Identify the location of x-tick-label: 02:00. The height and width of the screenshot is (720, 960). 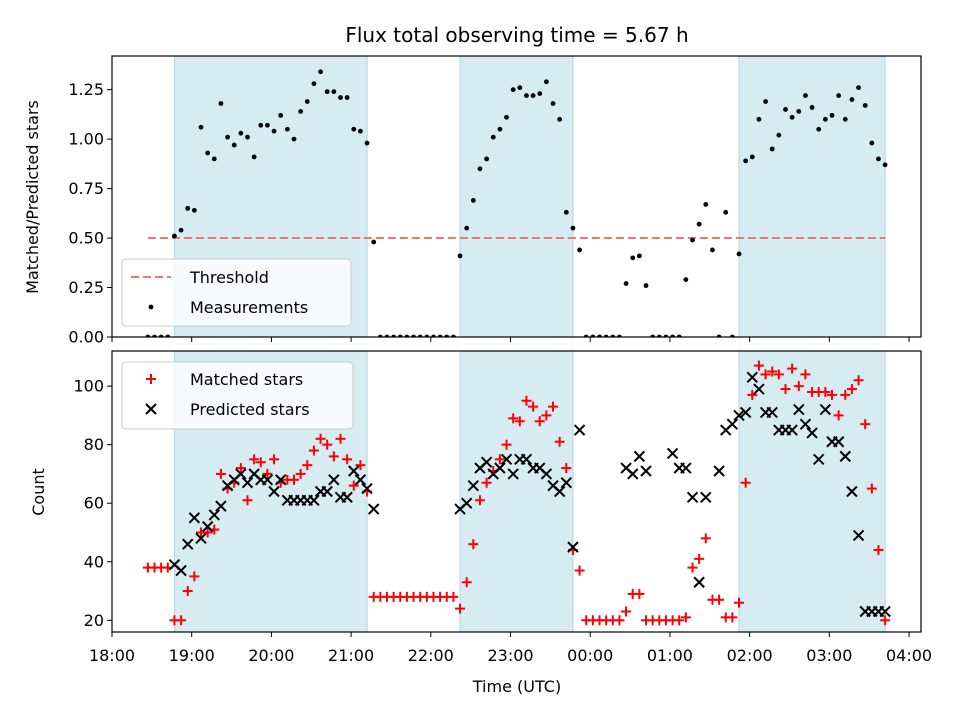
(750, 655).